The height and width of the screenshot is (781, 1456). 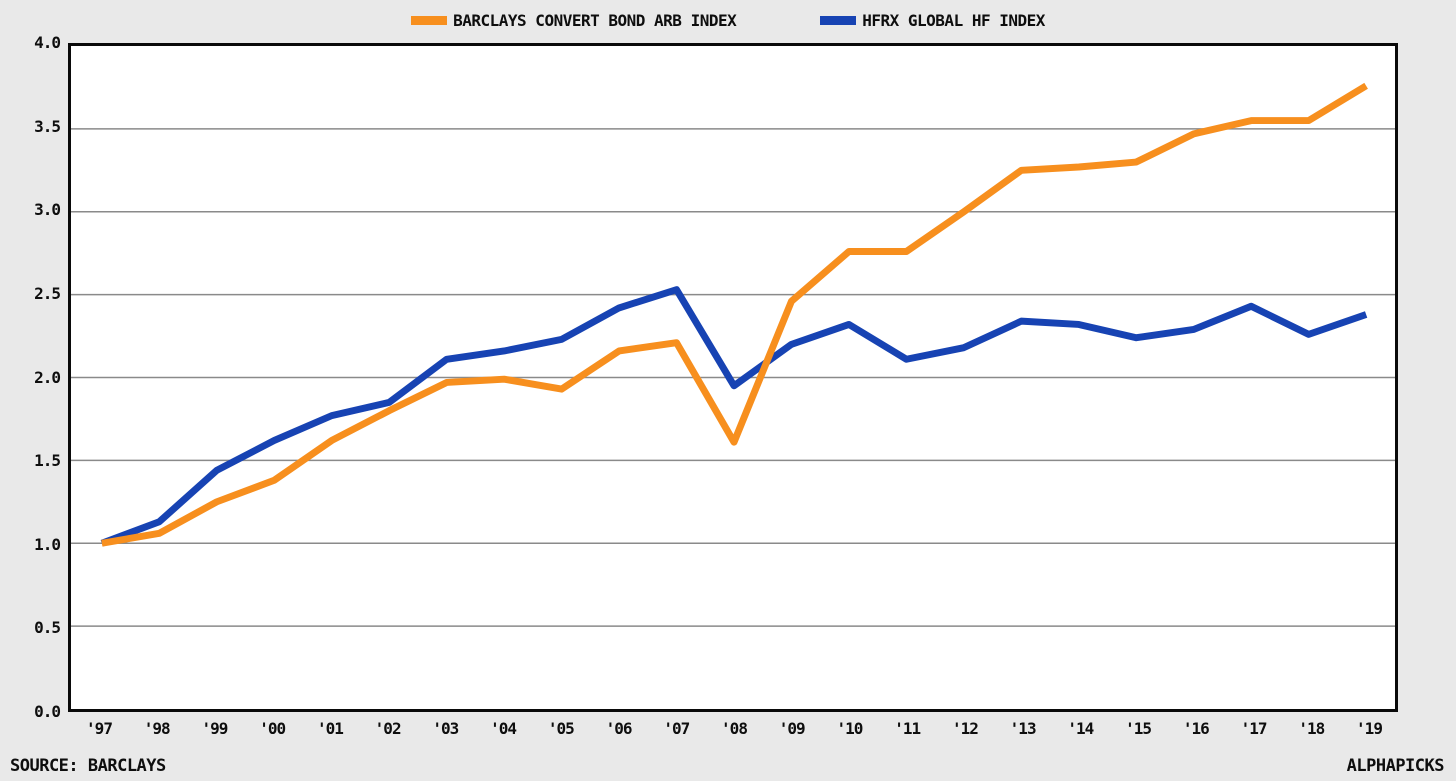 What do you see at coordinates (388, 728) in the screenshot?
I see `x-tick-label: '02` at bounding box center [388, 728].